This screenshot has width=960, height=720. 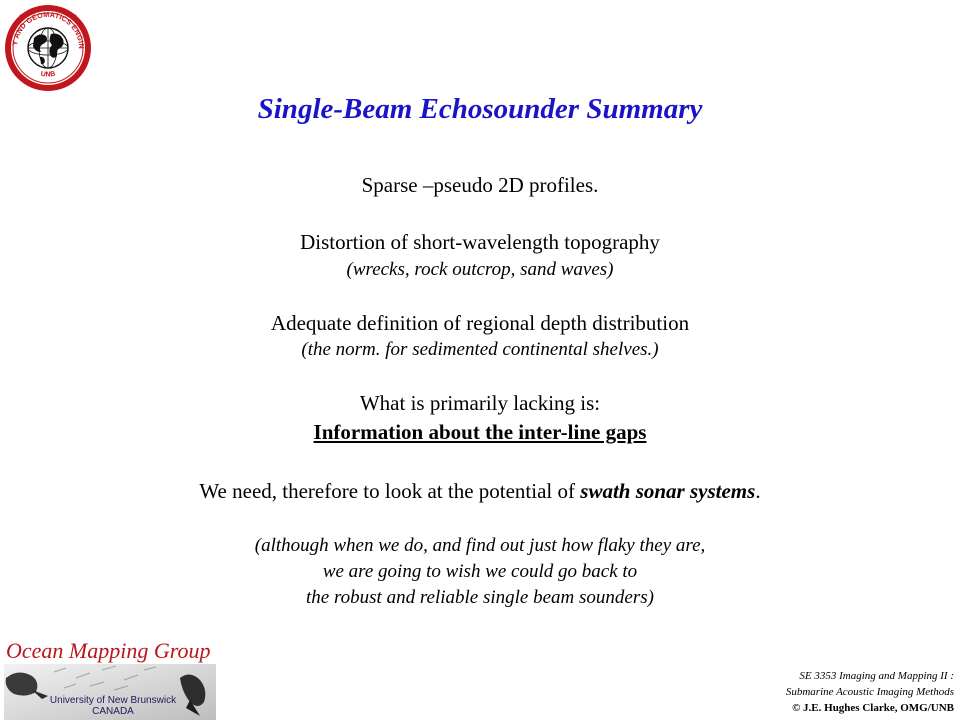 I want to click on aside-line-2: we are going to wish we could go back to, so click(x=480, y=571).